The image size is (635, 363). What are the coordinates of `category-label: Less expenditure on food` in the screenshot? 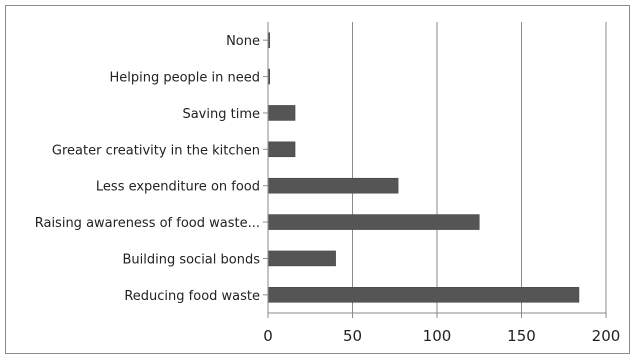 It's located at (178, 187).